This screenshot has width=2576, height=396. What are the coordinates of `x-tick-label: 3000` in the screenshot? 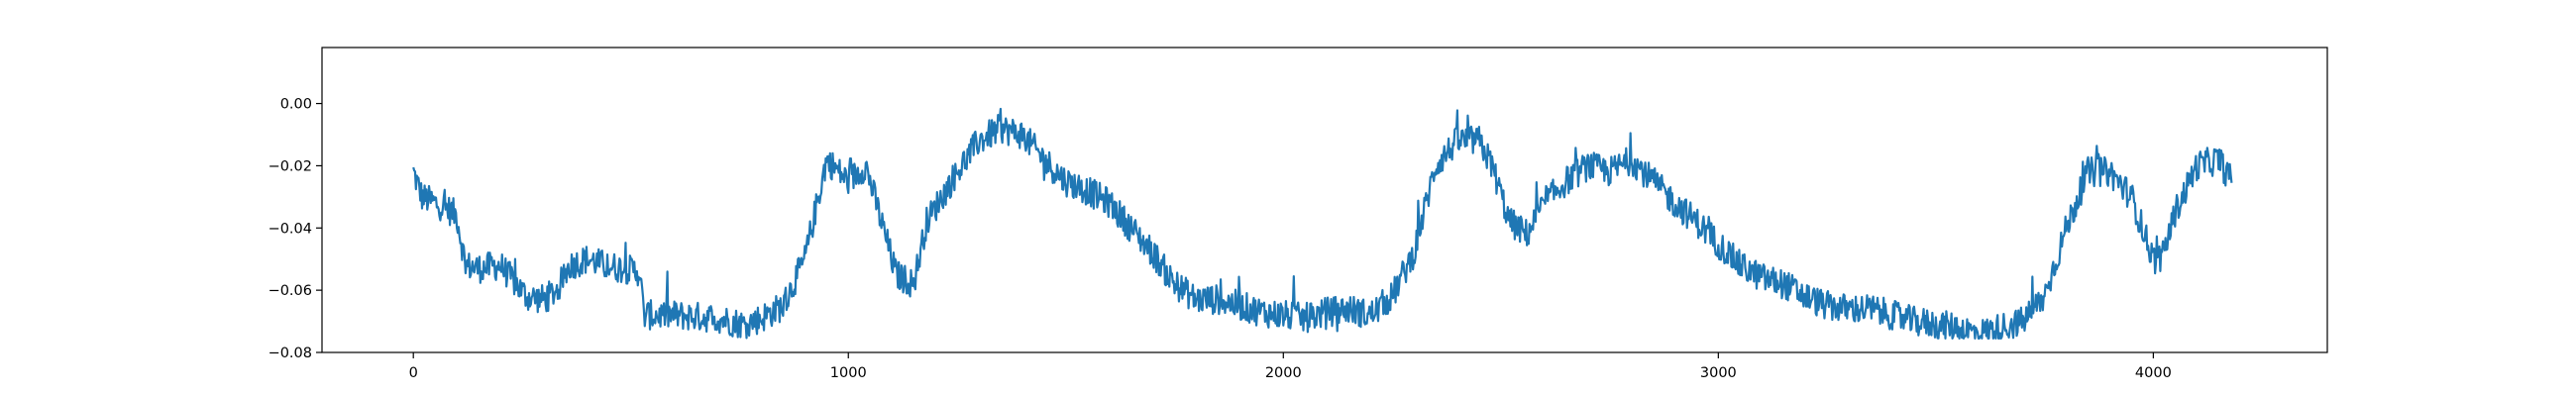 It's located at (1718, 373).